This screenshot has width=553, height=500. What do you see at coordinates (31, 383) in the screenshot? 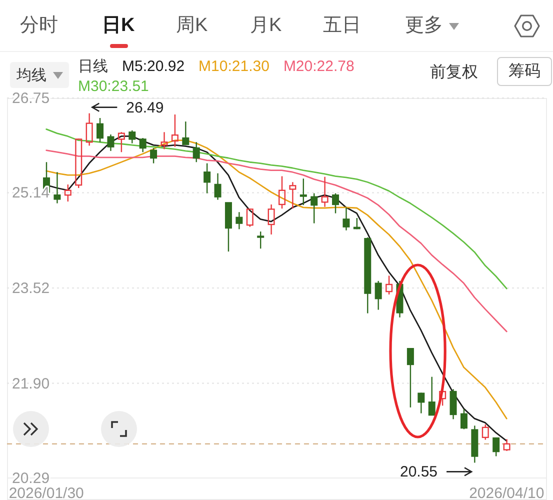
I see `y-tick-label: 21.90` at bounding box center [31, 383].